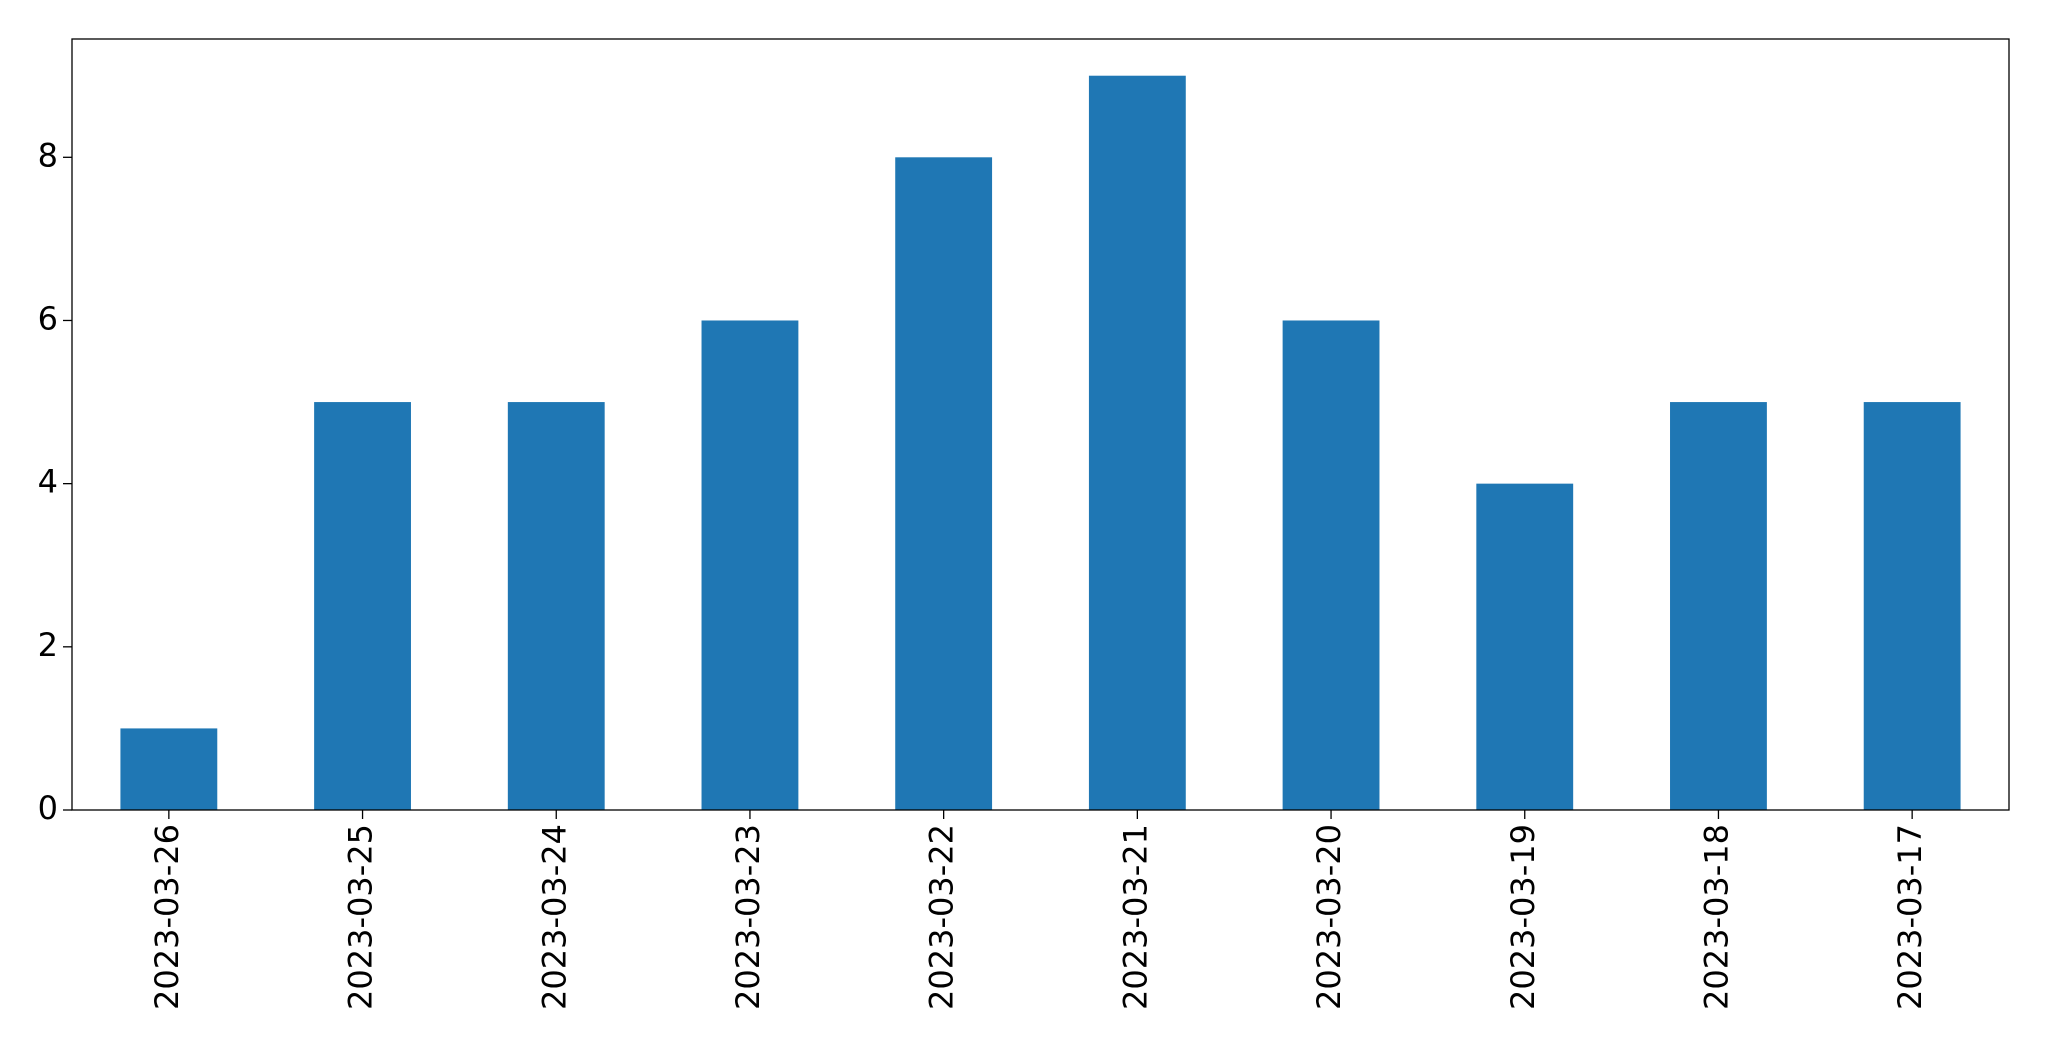 This screenshot has width=2049, height=1061. Describe the element at coordinates (1329, 917) in the screenshot. I see `x-tick-label: 2023-03-20` at that location.